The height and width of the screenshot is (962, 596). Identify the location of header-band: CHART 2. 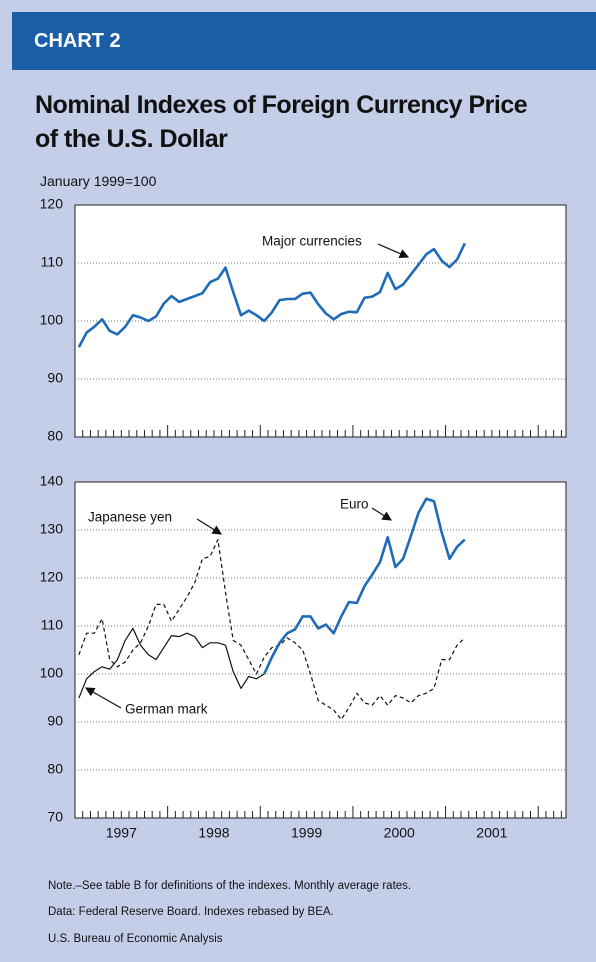
(304, 41).